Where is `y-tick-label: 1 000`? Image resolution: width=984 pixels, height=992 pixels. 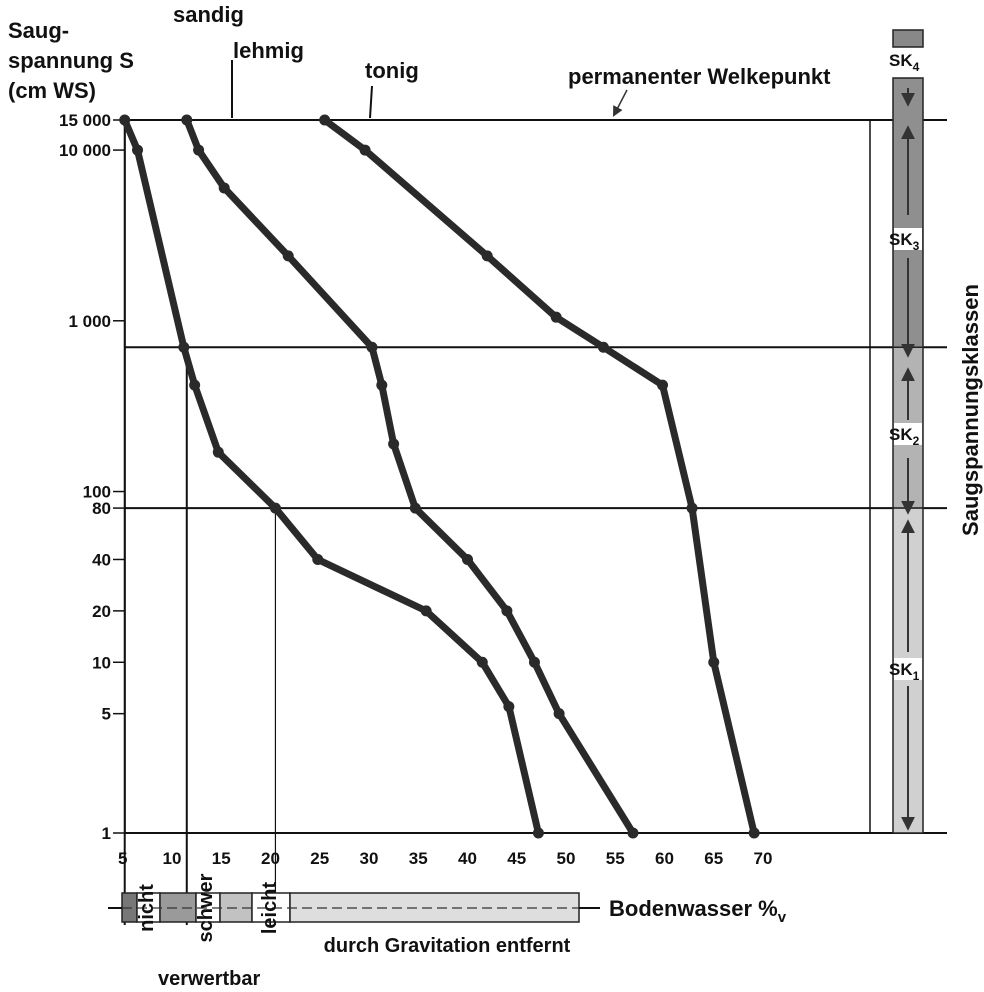 y-tick-label: 1 000 is located at coordinates (89, 321).